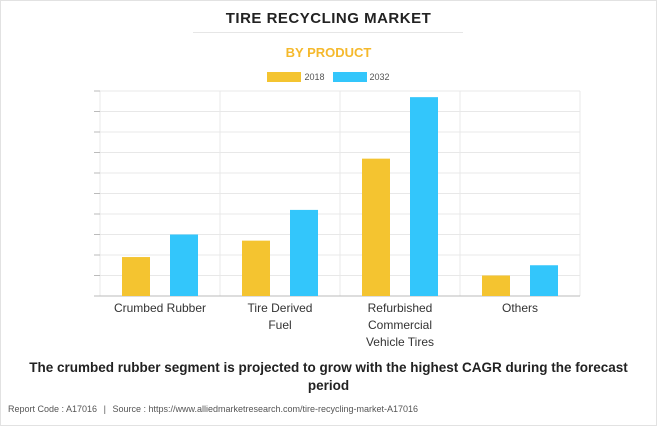 This screenshot has width=657, height=426. What do you see at coordinates (280, 325) in the screenshot?
I see `x-tick-label-line: Fuel` at bounding box center [280, 325].